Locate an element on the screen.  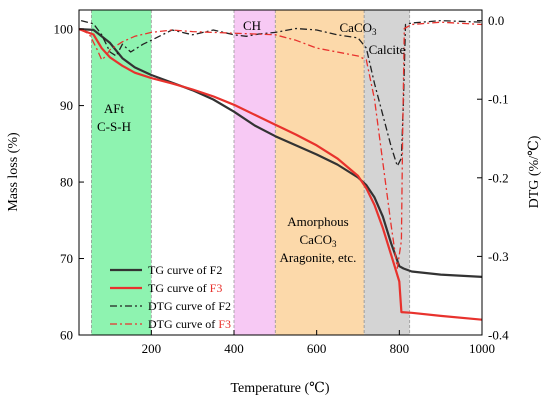
x-tick-label-1: 400 is located at coordinates (234, 348).